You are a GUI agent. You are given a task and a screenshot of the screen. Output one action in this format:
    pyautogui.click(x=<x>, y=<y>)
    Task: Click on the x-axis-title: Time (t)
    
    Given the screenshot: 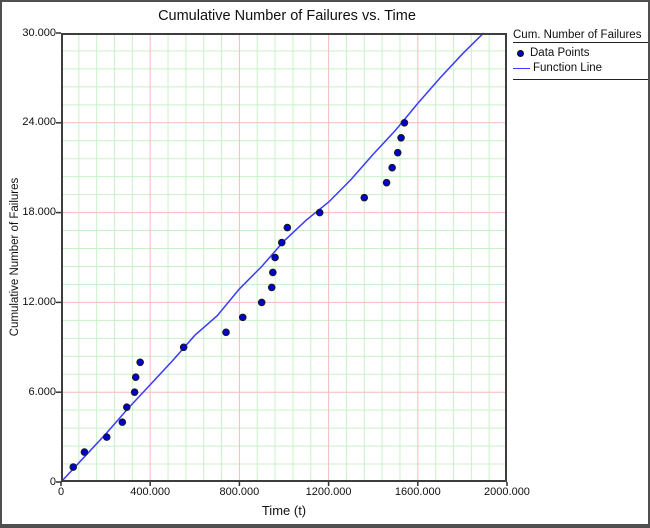 What is the action you would take?
    pyautogui.click(x=284, y=510)
    